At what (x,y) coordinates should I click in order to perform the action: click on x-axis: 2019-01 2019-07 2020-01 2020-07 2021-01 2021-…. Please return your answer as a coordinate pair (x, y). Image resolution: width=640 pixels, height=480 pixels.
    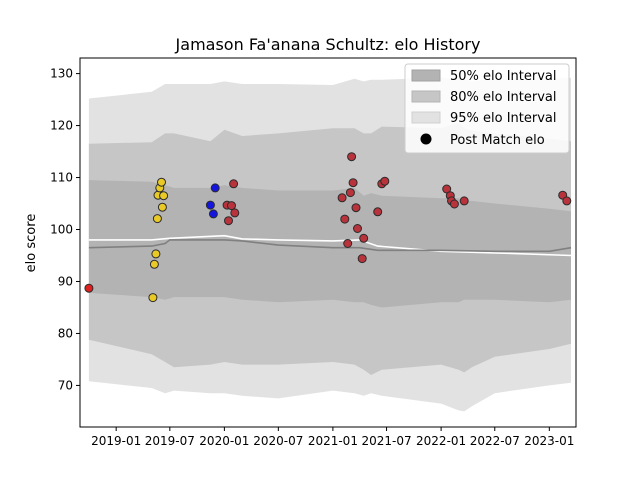
    Looking at the image, I should click on (332, 437).